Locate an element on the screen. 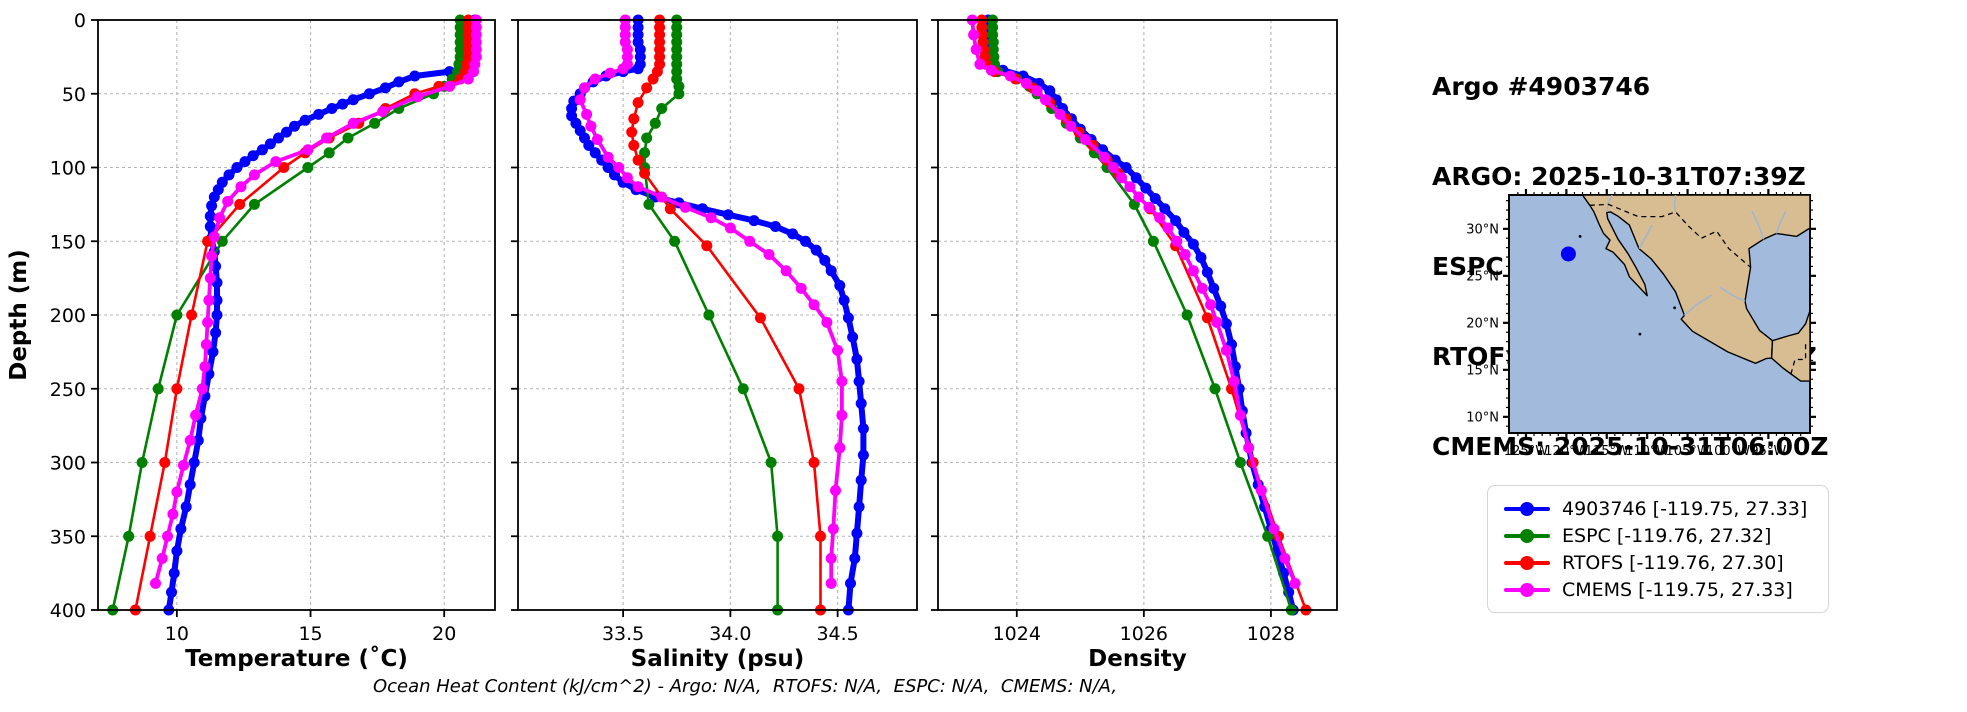  map-lat-tick: 10°N is located at coordinates (1482, 417).